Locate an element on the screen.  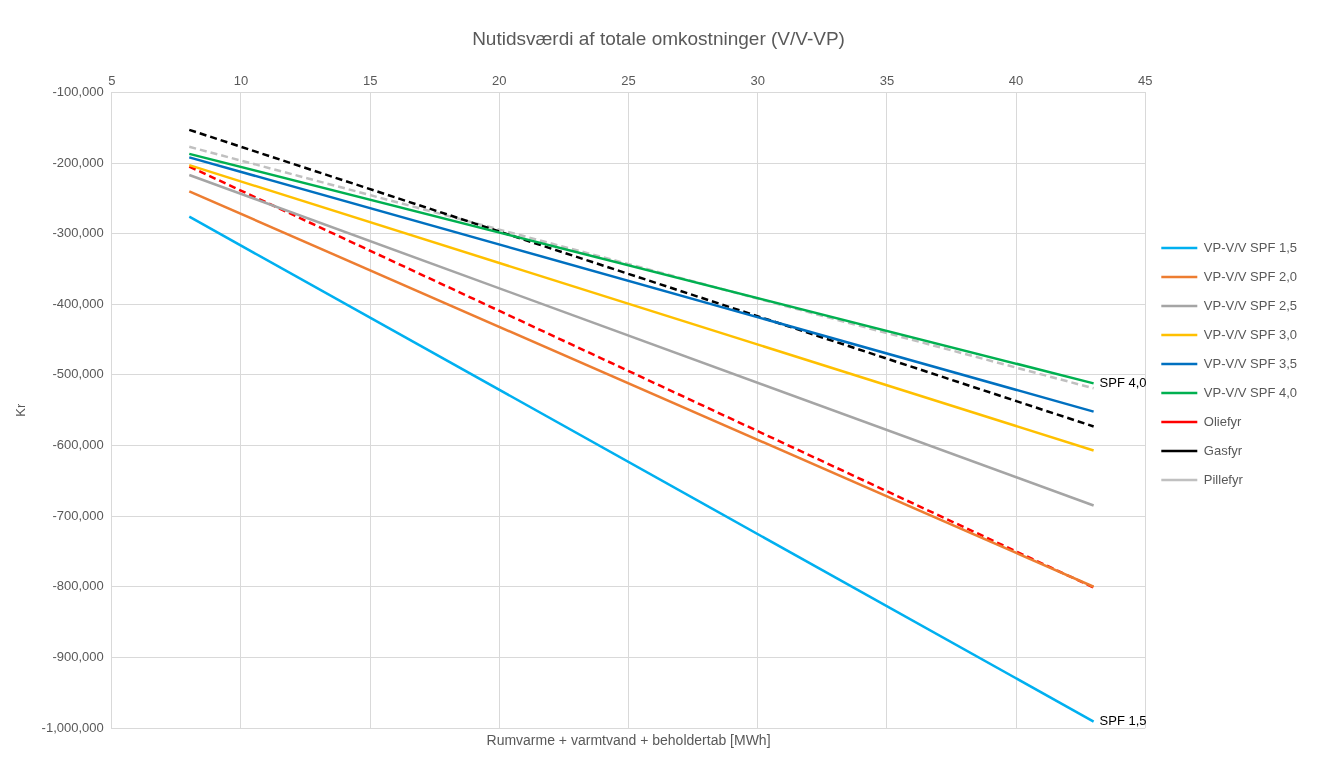
y-tick-label: -800,000 is located at coordinates (78, 586).